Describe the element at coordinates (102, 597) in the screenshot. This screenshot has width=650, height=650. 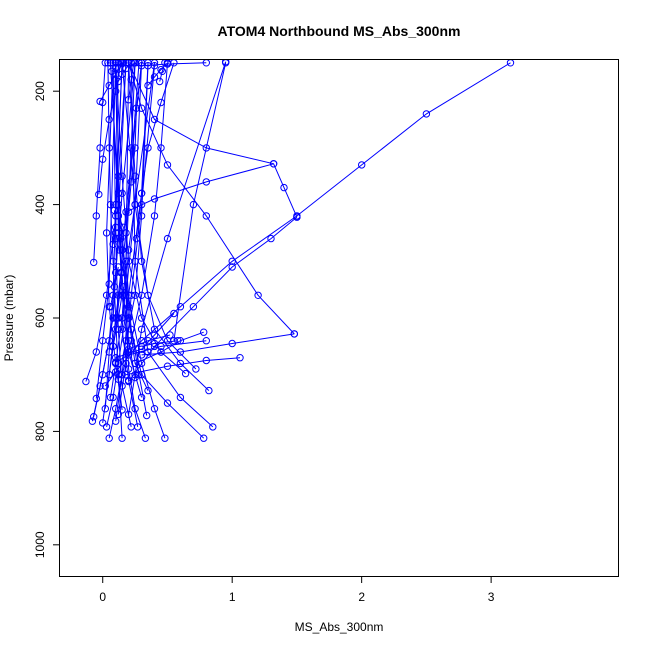
I see `x-tick-label: 0` at that location.